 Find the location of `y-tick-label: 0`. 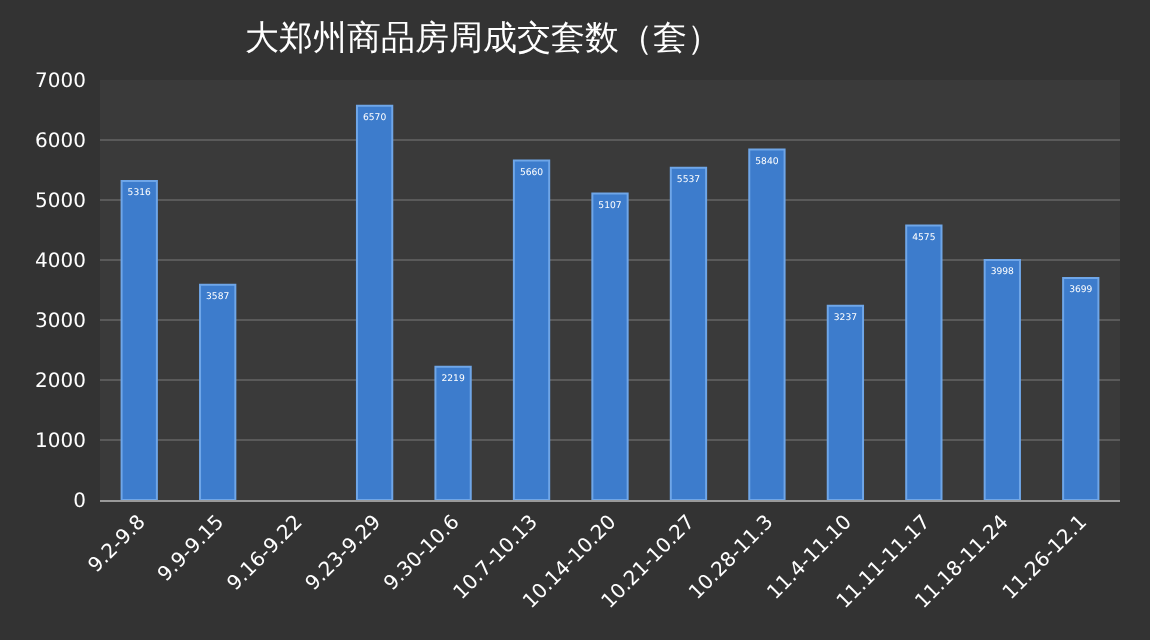

y-tick-label: 0 is located at coordinates (79, 502).